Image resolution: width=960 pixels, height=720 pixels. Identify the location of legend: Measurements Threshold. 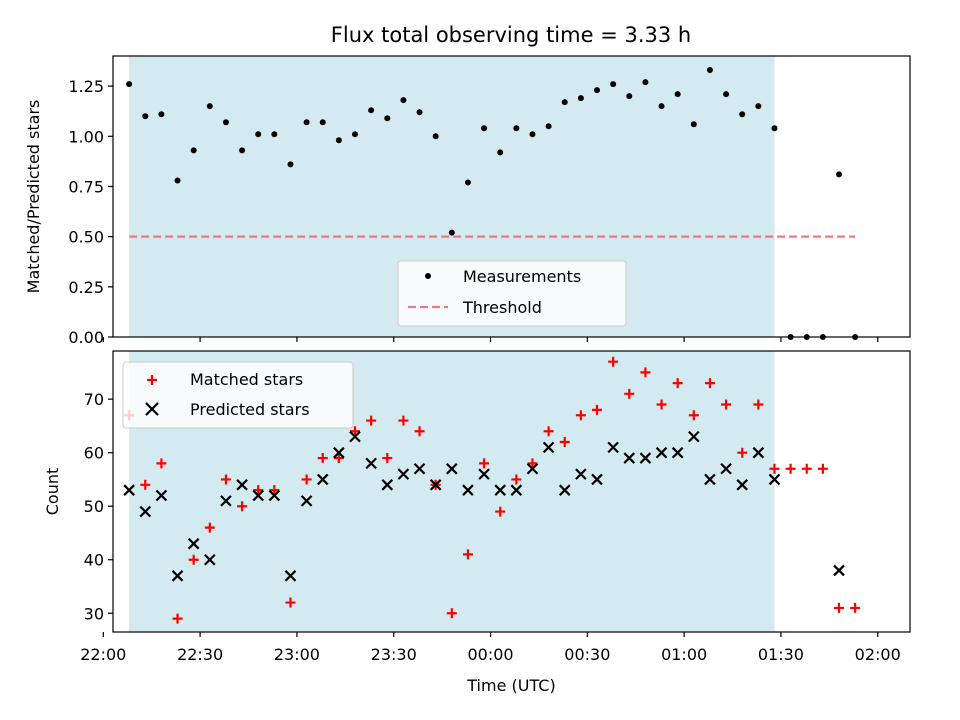
(512, 293).